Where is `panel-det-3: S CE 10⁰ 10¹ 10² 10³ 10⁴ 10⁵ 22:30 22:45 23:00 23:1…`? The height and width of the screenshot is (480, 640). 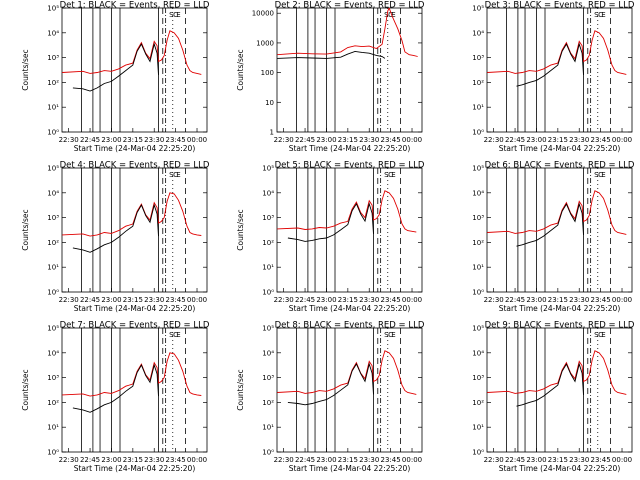 panel-det-3: S CE 10⁰ 10¹ 10² 10³ 10⁴ 10⁵ 22:30 22:45 23:00 23:1… is located at coordinates (553, 77).